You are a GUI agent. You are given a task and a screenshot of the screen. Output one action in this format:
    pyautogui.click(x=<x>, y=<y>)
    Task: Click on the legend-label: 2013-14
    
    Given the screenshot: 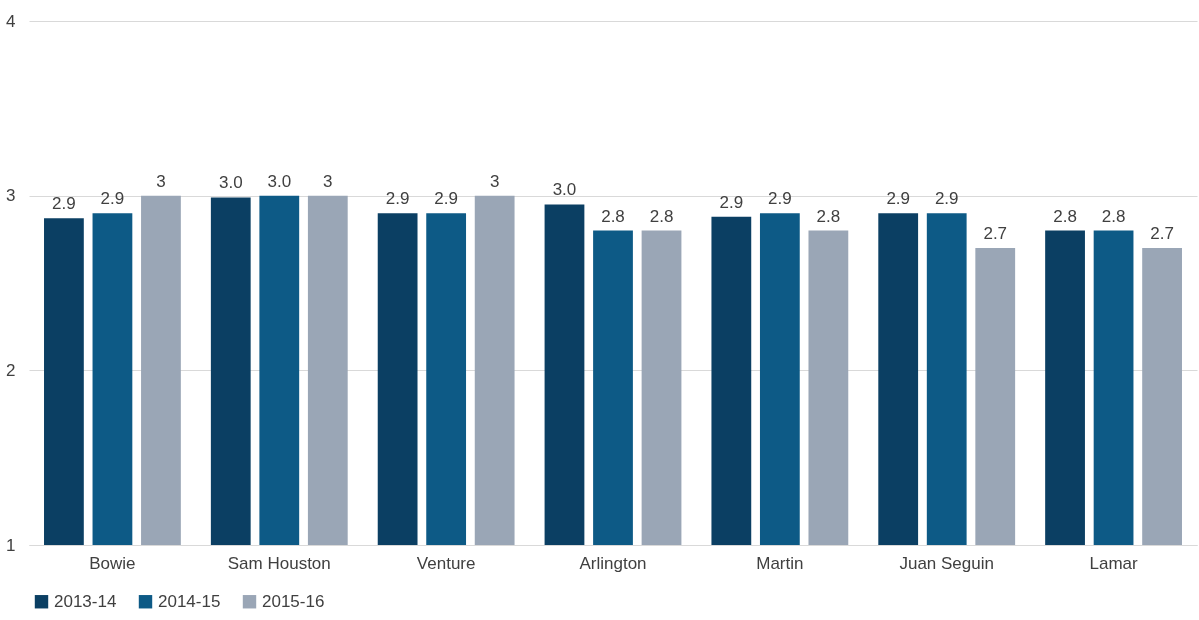 What is the action you would take?
    pyautogui.click(x=85, y=601)
    